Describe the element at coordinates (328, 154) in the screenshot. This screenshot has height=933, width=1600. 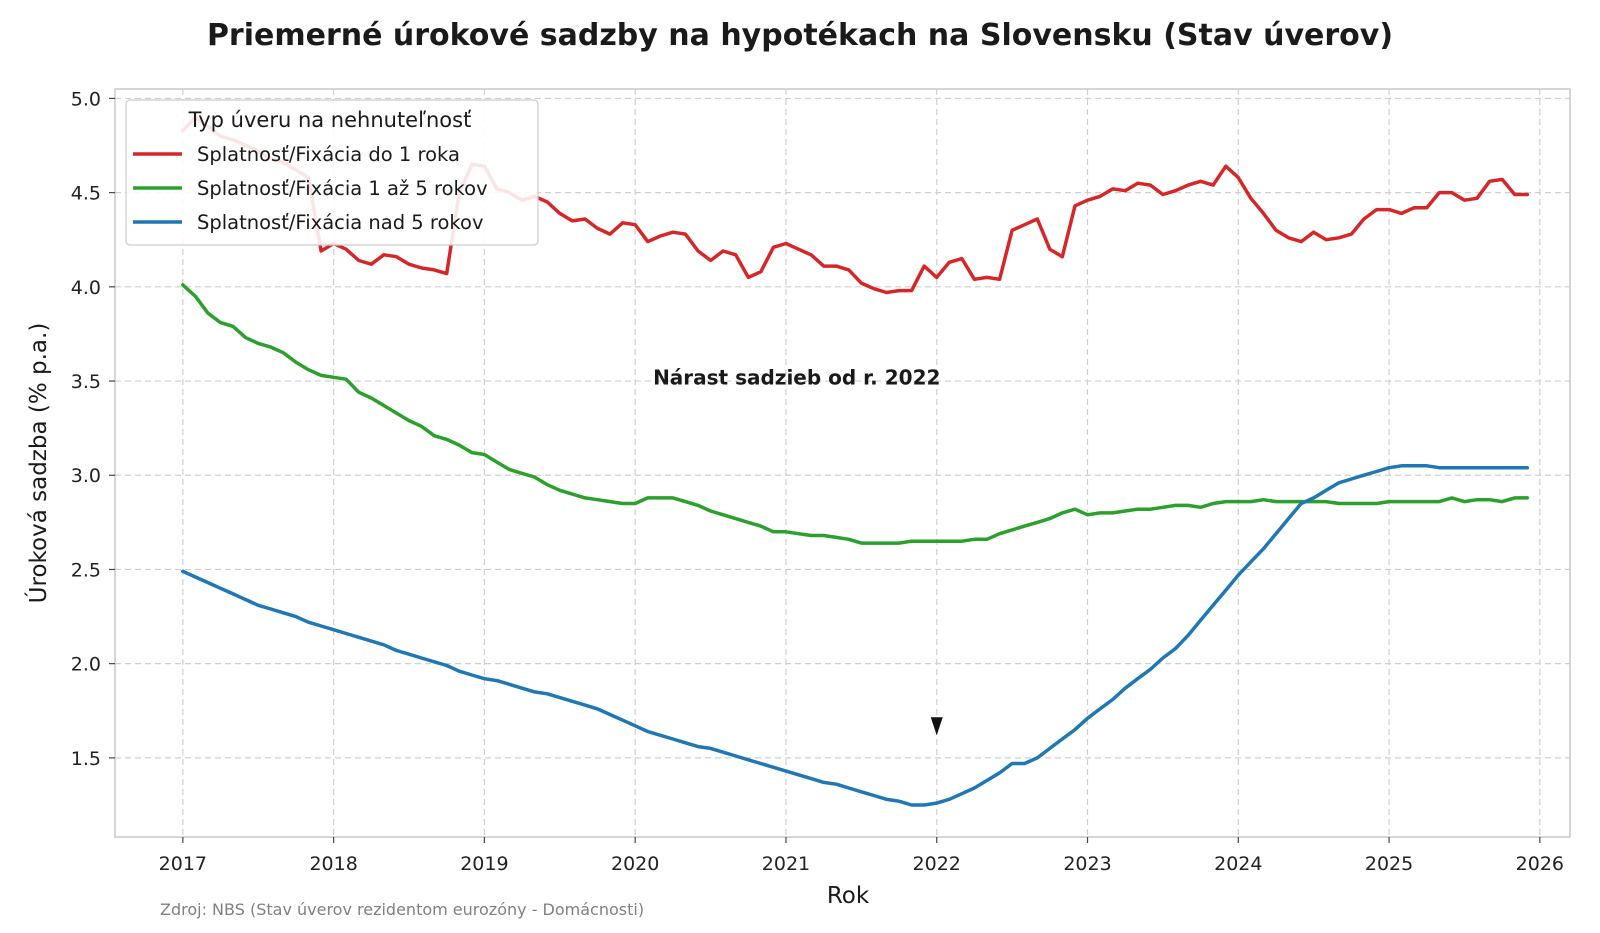
I see `legend-label-splatnost-do-1-roka: Splatnosť/Fixácia do 1 roka` at that location.